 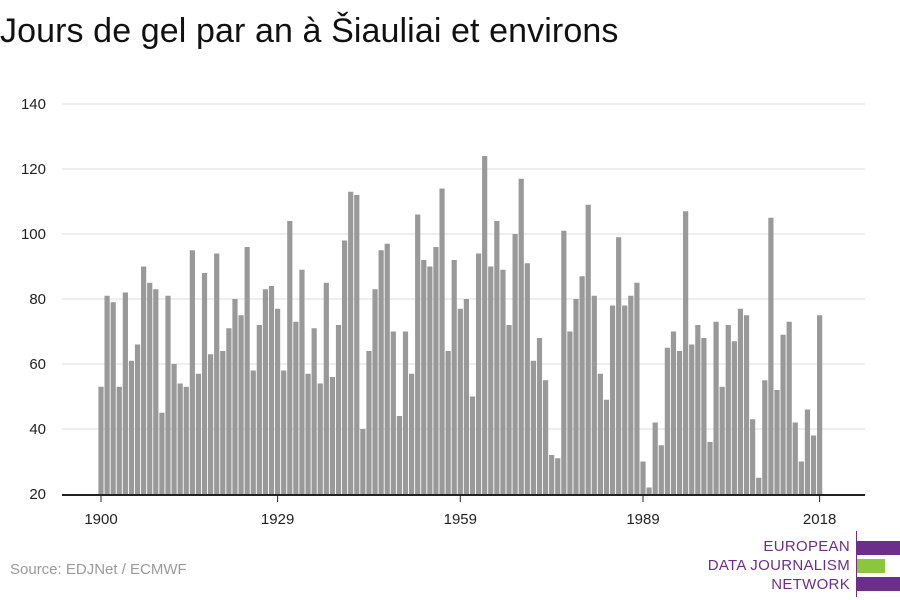 What do you see at coordinates (345, 367) in the screenshot?
I see `bar-1940` at bounding box center [345, 367].